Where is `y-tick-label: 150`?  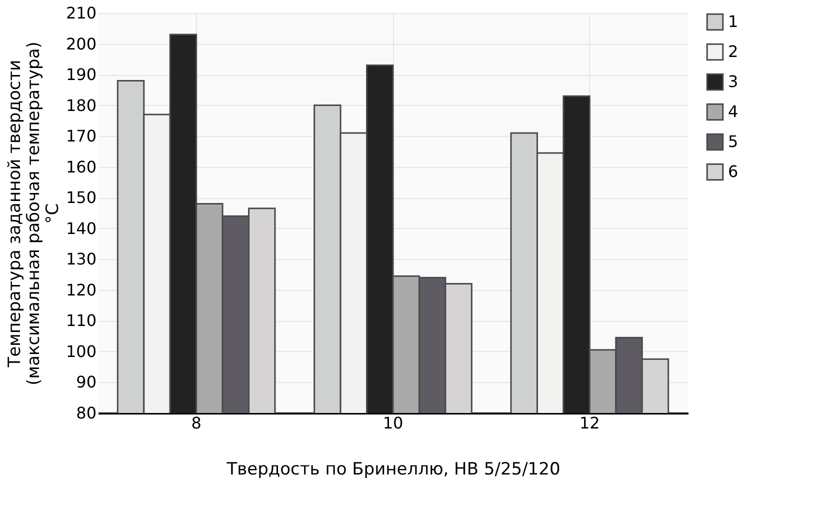
y-tick-label: 150 is located at coordinates (81, 198).